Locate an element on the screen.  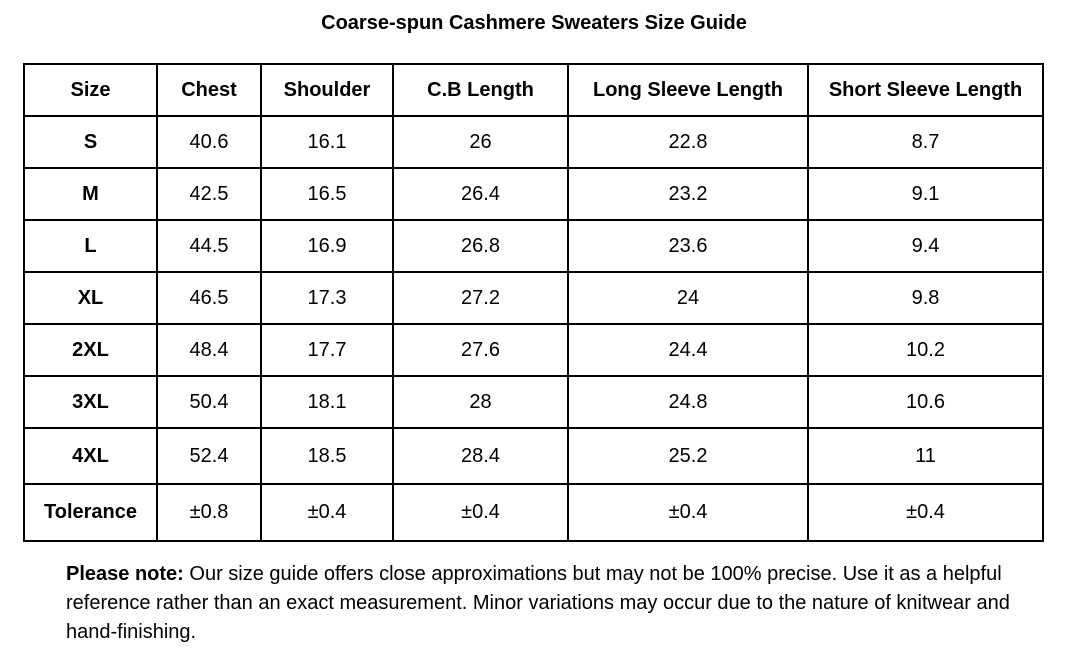
chest-cell: 44.5 is located at coordinates (209, 246).